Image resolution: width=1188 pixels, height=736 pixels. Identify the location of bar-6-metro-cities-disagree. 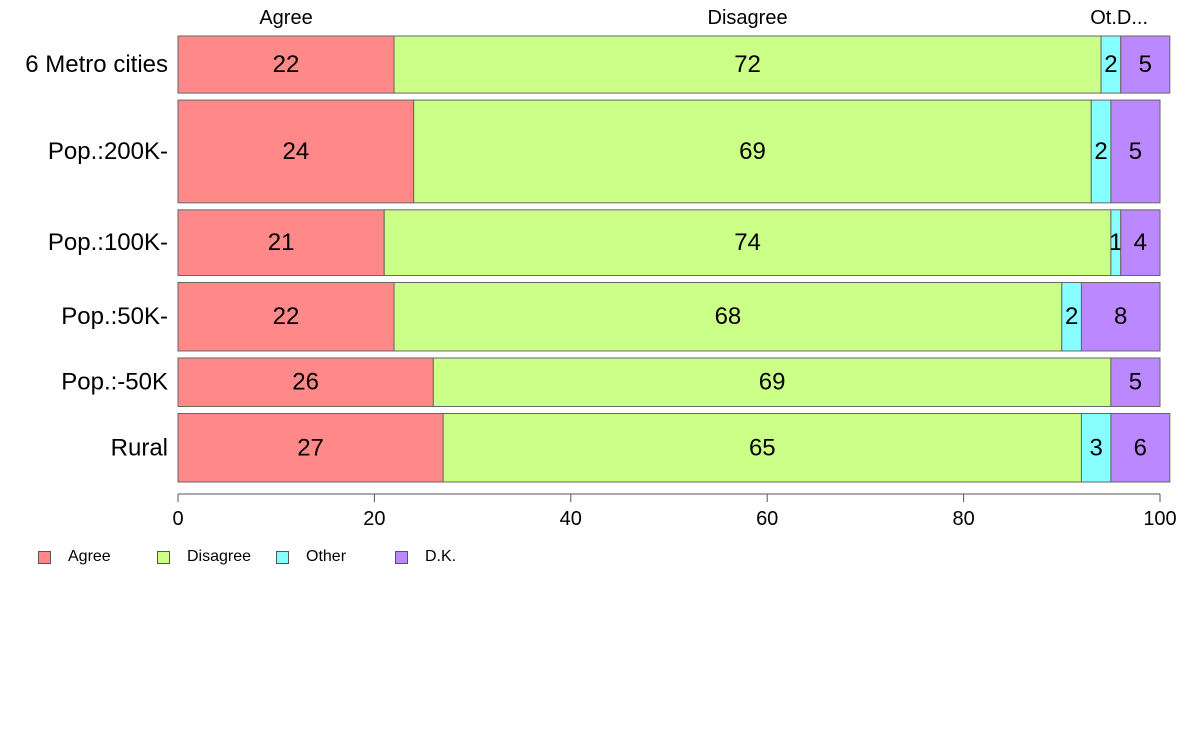
(747, 64).